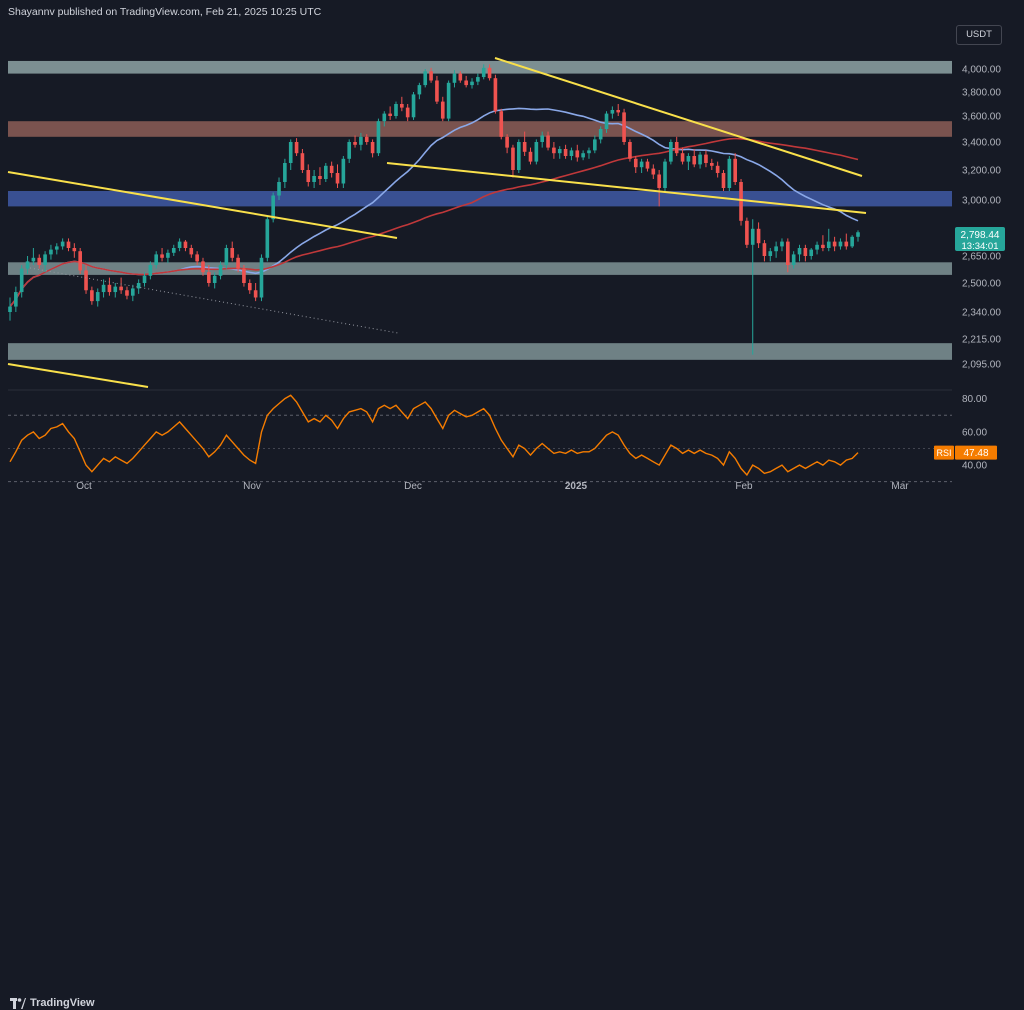  What do you see at coordinates (413, 486) in the screenshot?
I see `time-axis-label: Dec` at bounding box center [413, 486].